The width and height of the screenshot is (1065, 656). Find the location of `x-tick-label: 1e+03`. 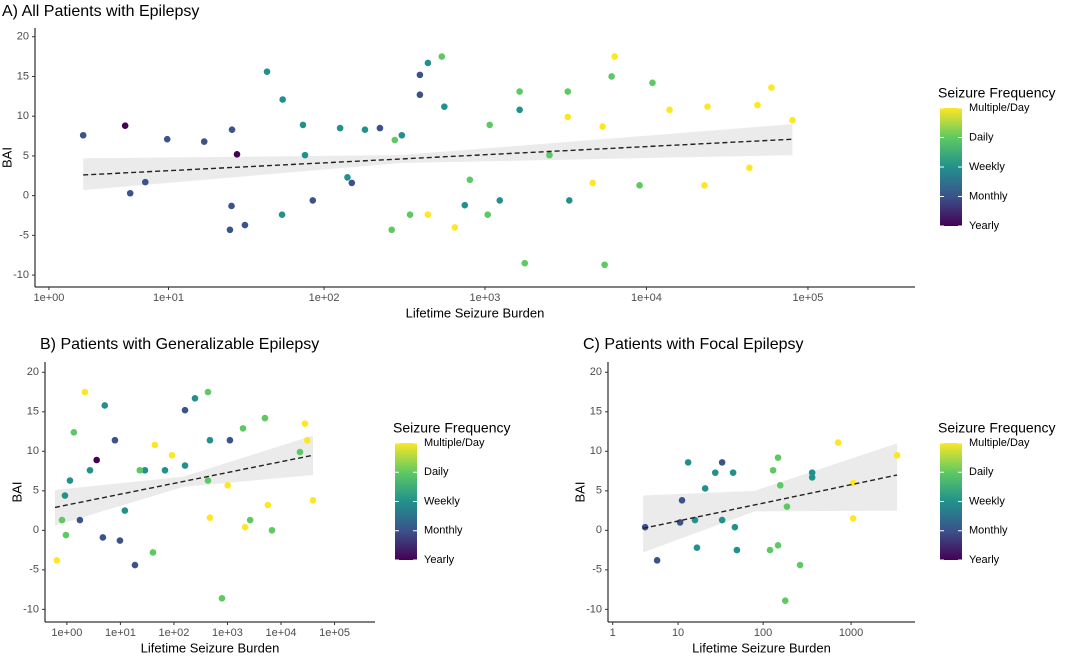

x-tick-label: 1e+03 is located at coordinates (485, 298).